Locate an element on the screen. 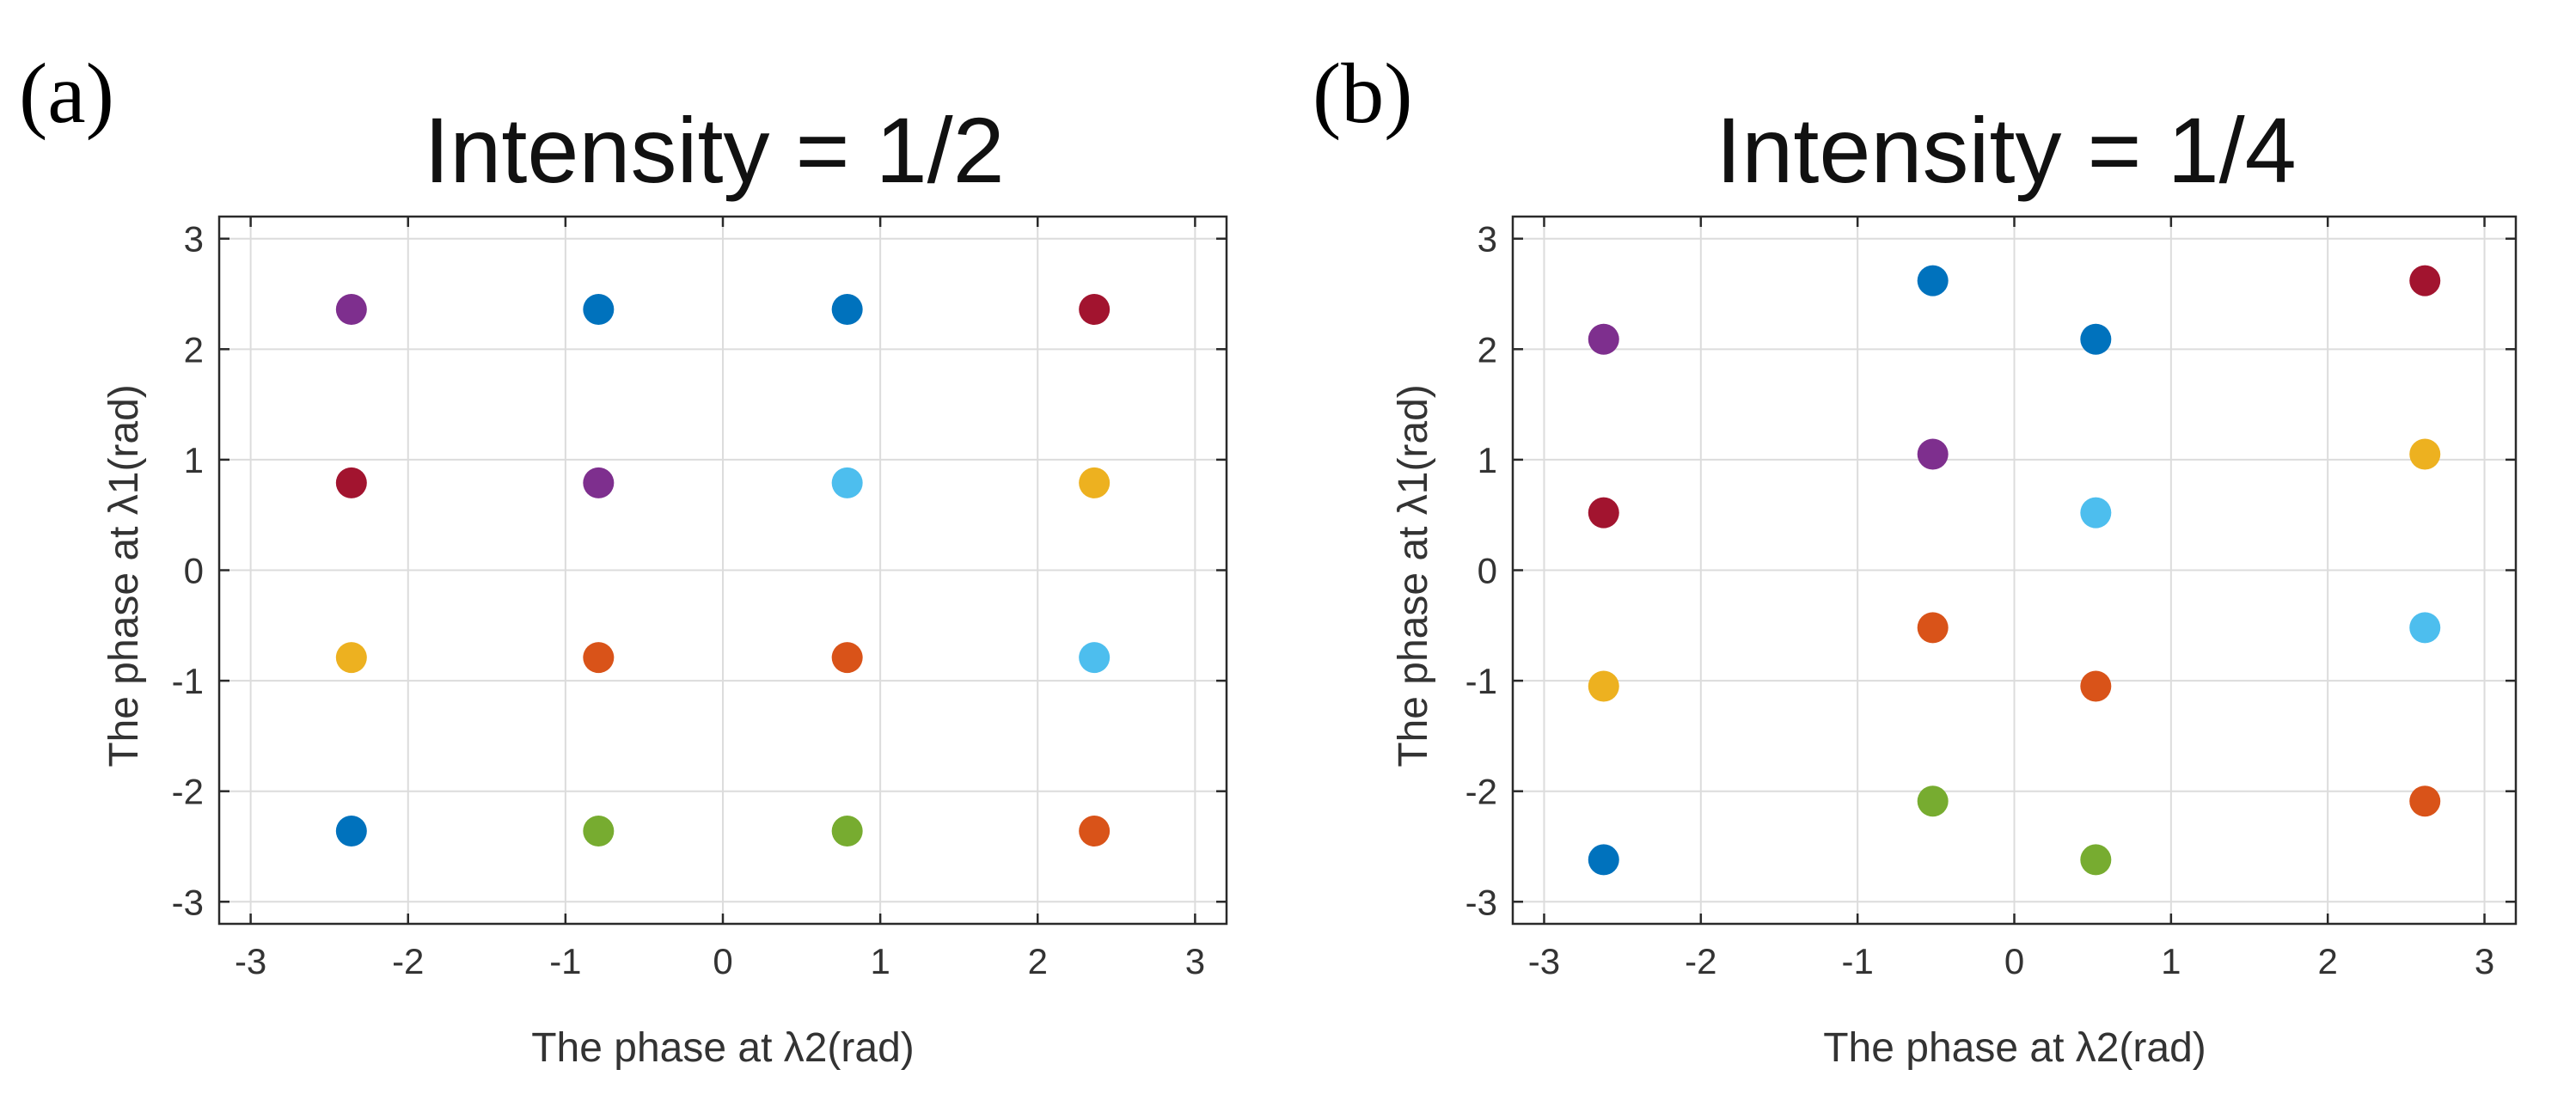 Image resolution: width=2576 pixels, height=1094 pixels. panel-b-label: (b) is located at coordinates (1362, 93).